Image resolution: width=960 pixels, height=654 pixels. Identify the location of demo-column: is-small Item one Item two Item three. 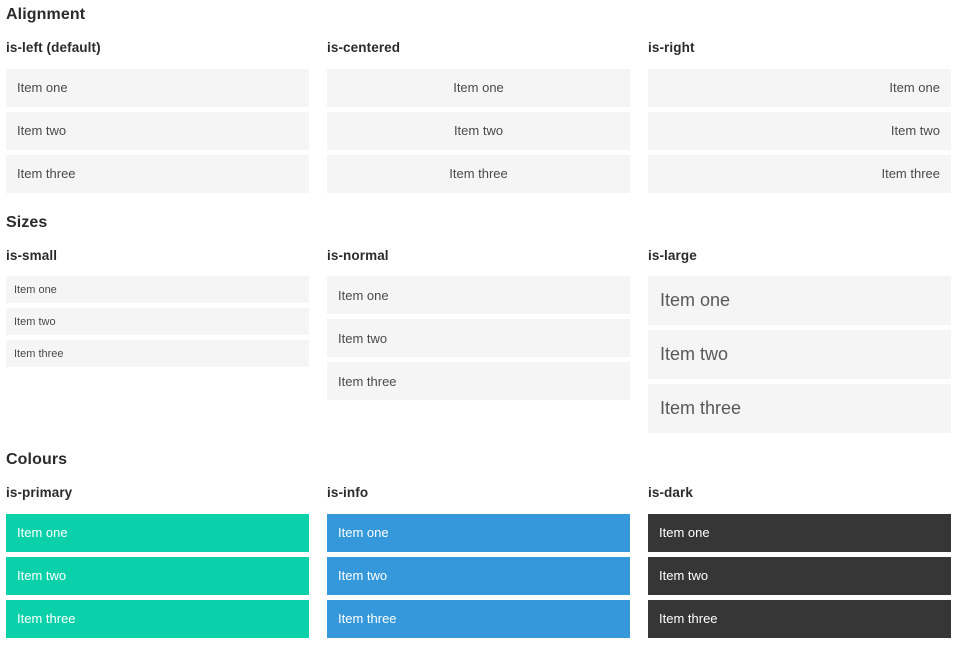
(157, 307).